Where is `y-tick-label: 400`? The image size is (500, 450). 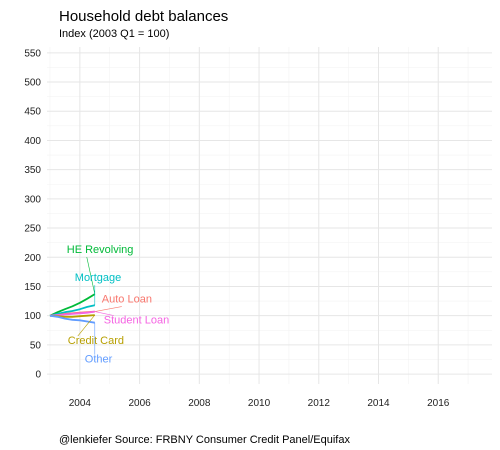 y-tick-label: 400 is located at coordinates (32, 141).